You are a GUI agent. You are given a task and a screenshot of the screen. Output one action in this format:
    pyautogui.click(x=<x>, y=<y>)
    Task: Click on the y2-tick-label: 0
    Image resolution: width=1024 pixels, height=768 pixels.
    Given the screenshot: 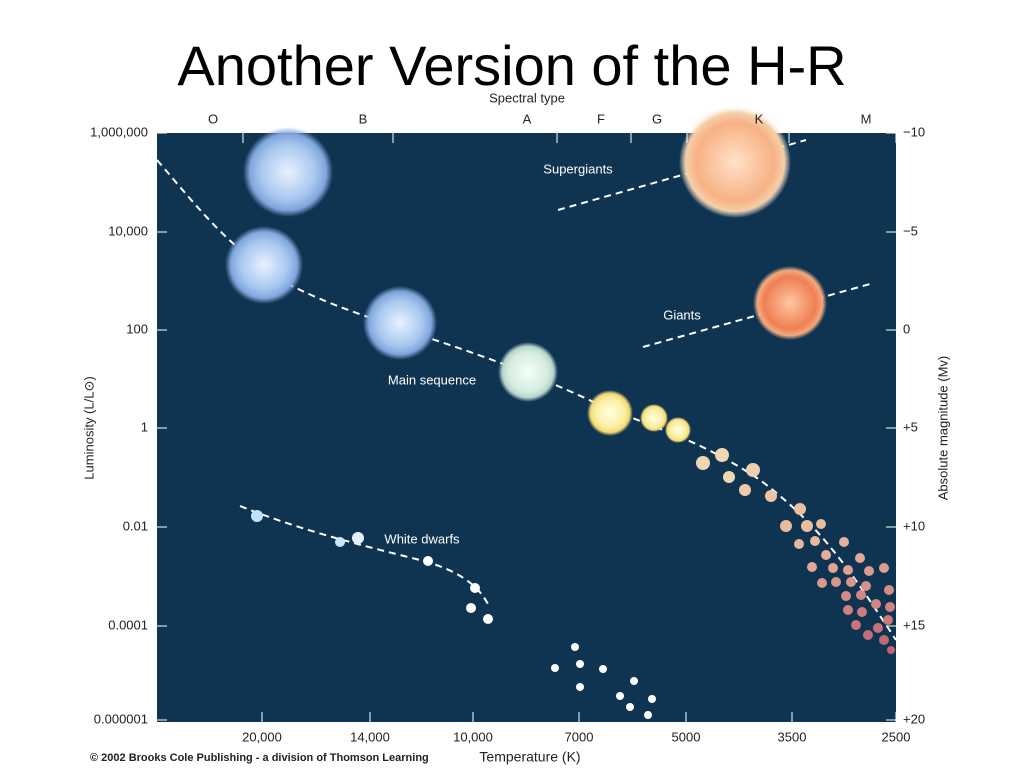 What is the action you would take?
    pyautogui.click(x=906, y=328)
    